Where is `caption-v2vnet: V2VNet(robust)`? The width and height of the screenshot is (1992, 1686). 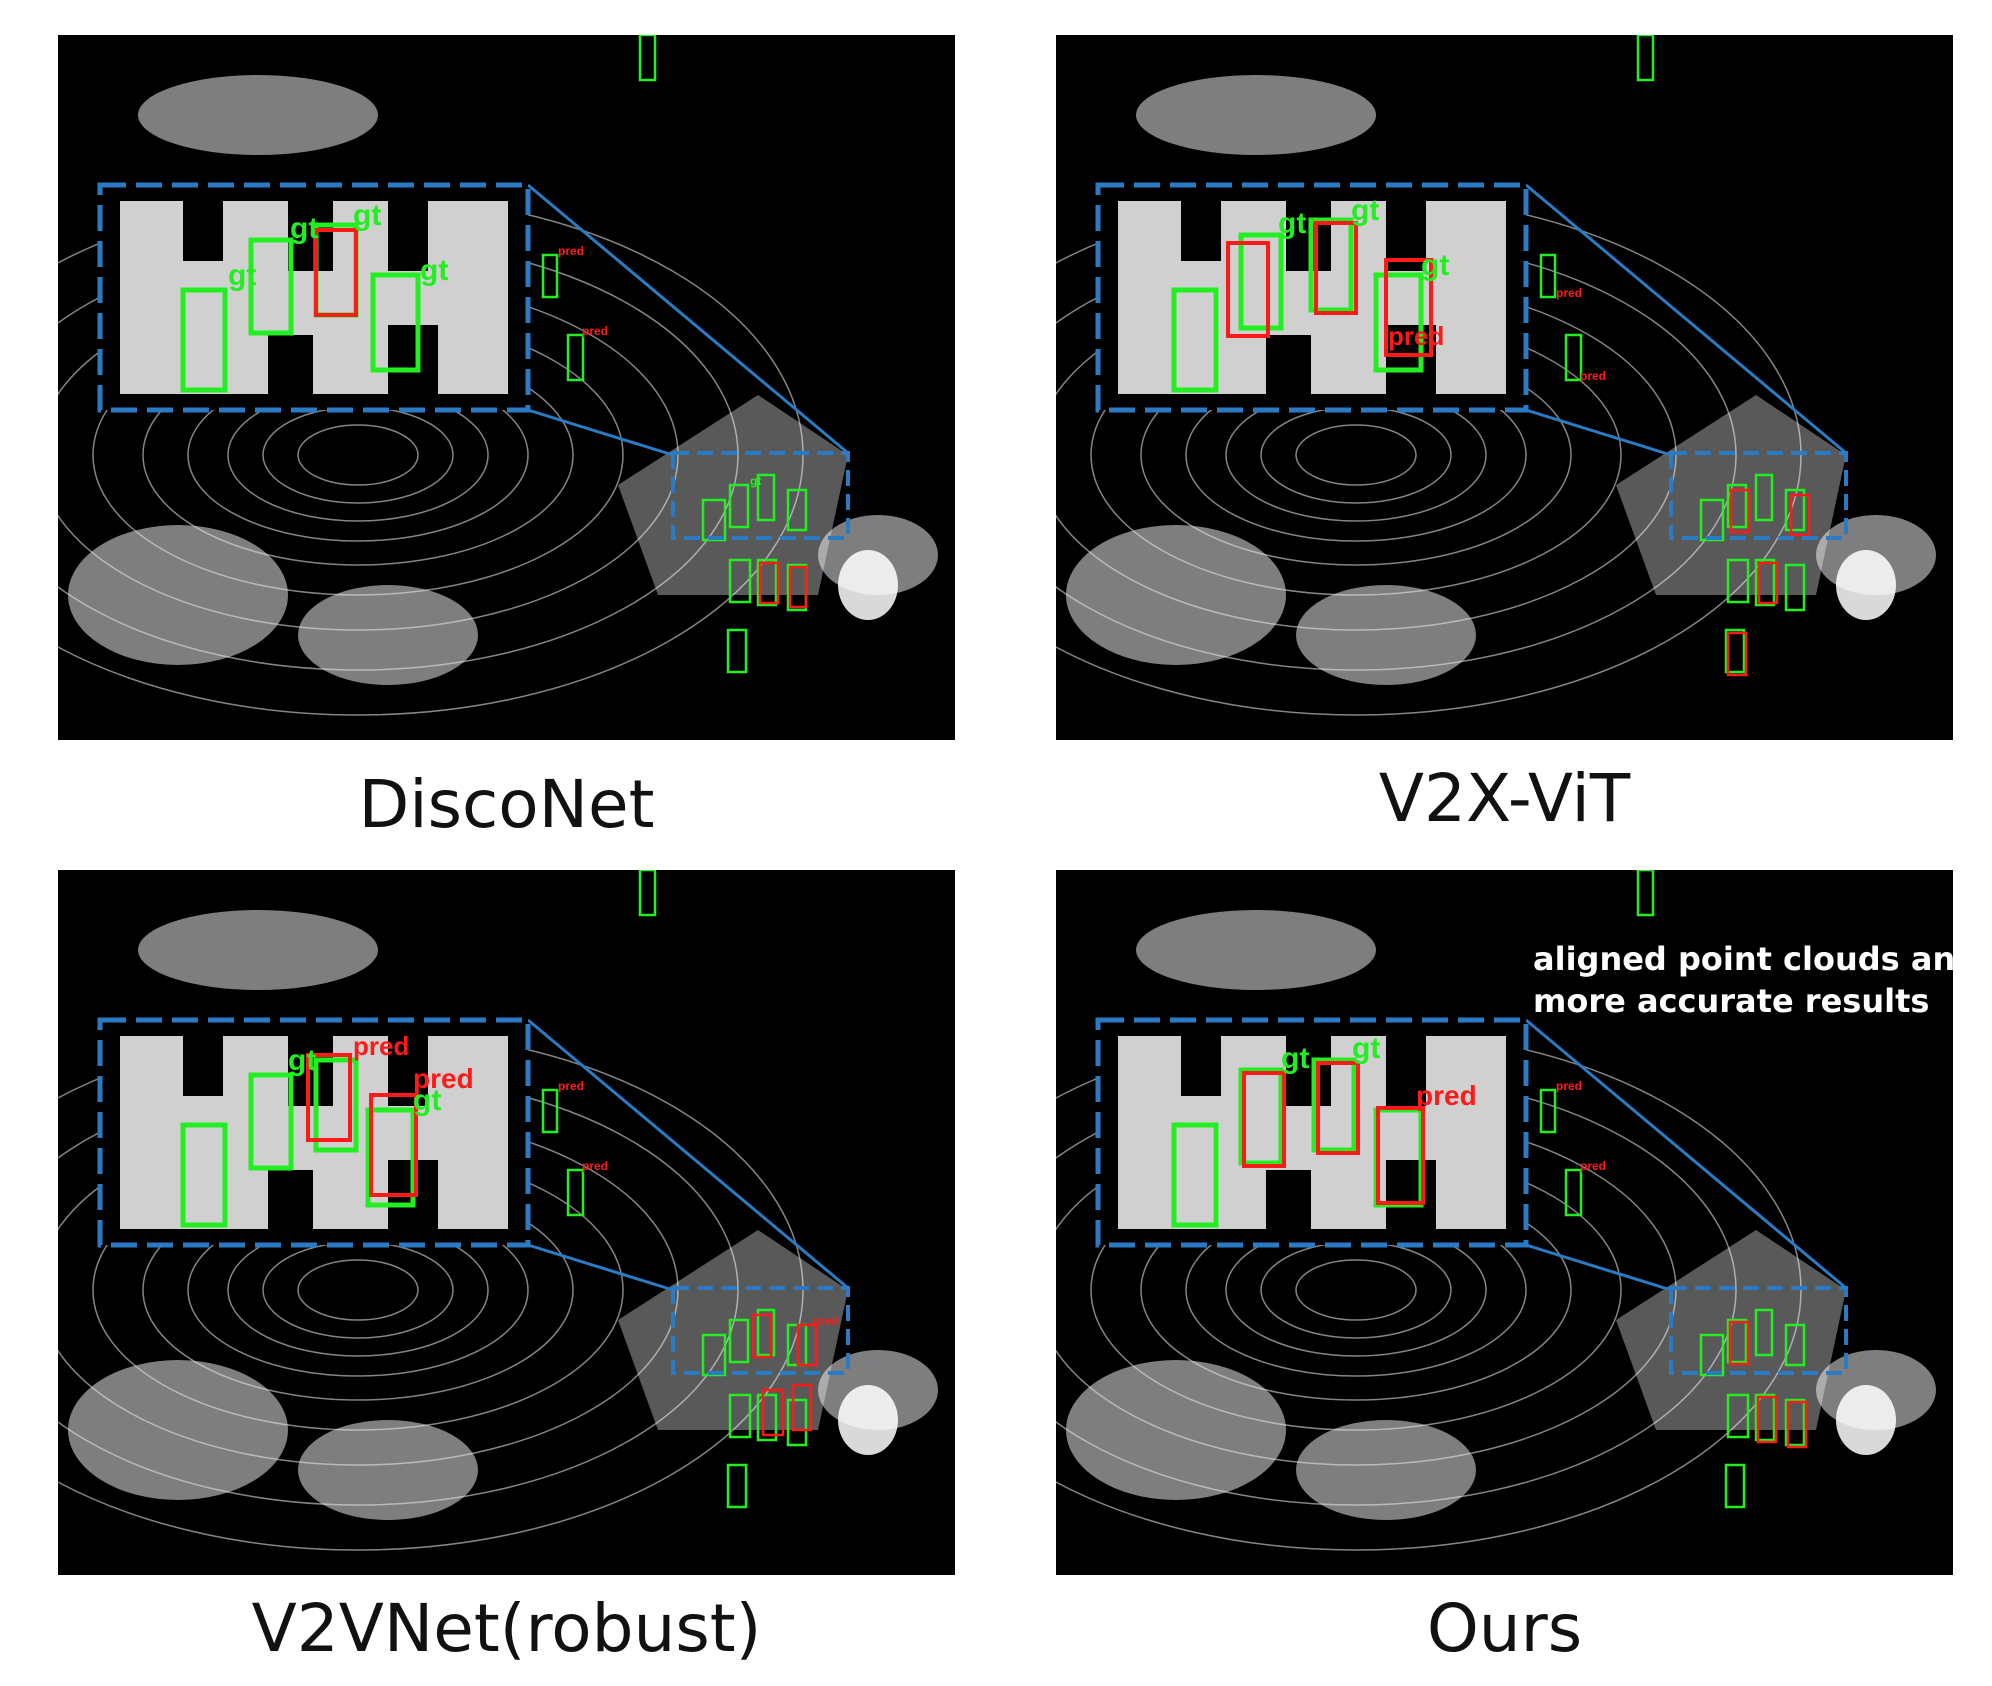 caption-v2vnet: V2VNet(robust) is located at coordinates (506, 1628).